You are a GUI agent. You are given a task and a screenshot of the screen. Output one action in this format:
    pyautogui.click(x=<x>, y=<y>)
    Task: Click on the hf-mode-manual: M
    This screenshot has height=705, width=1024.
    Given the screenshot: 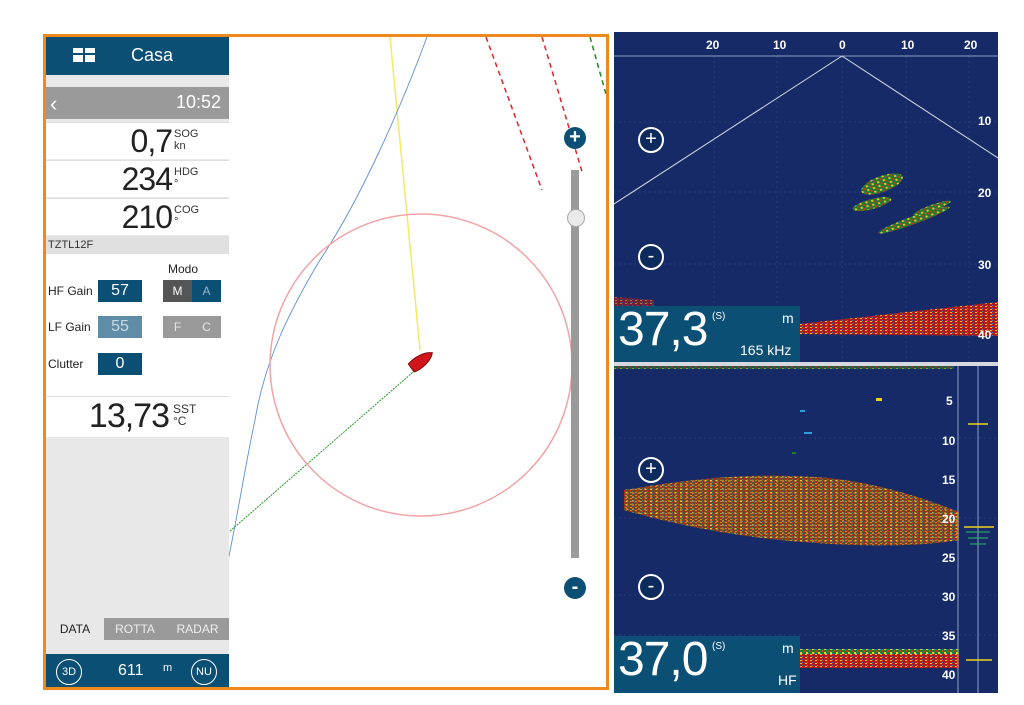 What is the action you would take?
    pyautogui.click(x=177, y=291)
    